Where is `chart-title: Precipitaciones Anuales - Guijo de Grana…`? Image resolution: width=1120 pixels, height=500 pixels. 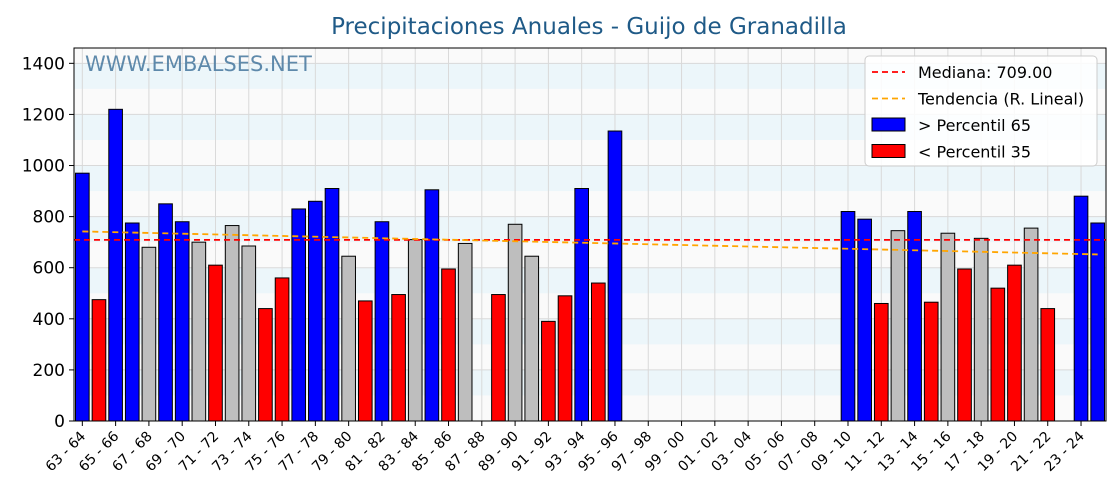 chart-title: Precipitaciones Anuales - Guijo de Grana… is located at coordinates (589, 27).